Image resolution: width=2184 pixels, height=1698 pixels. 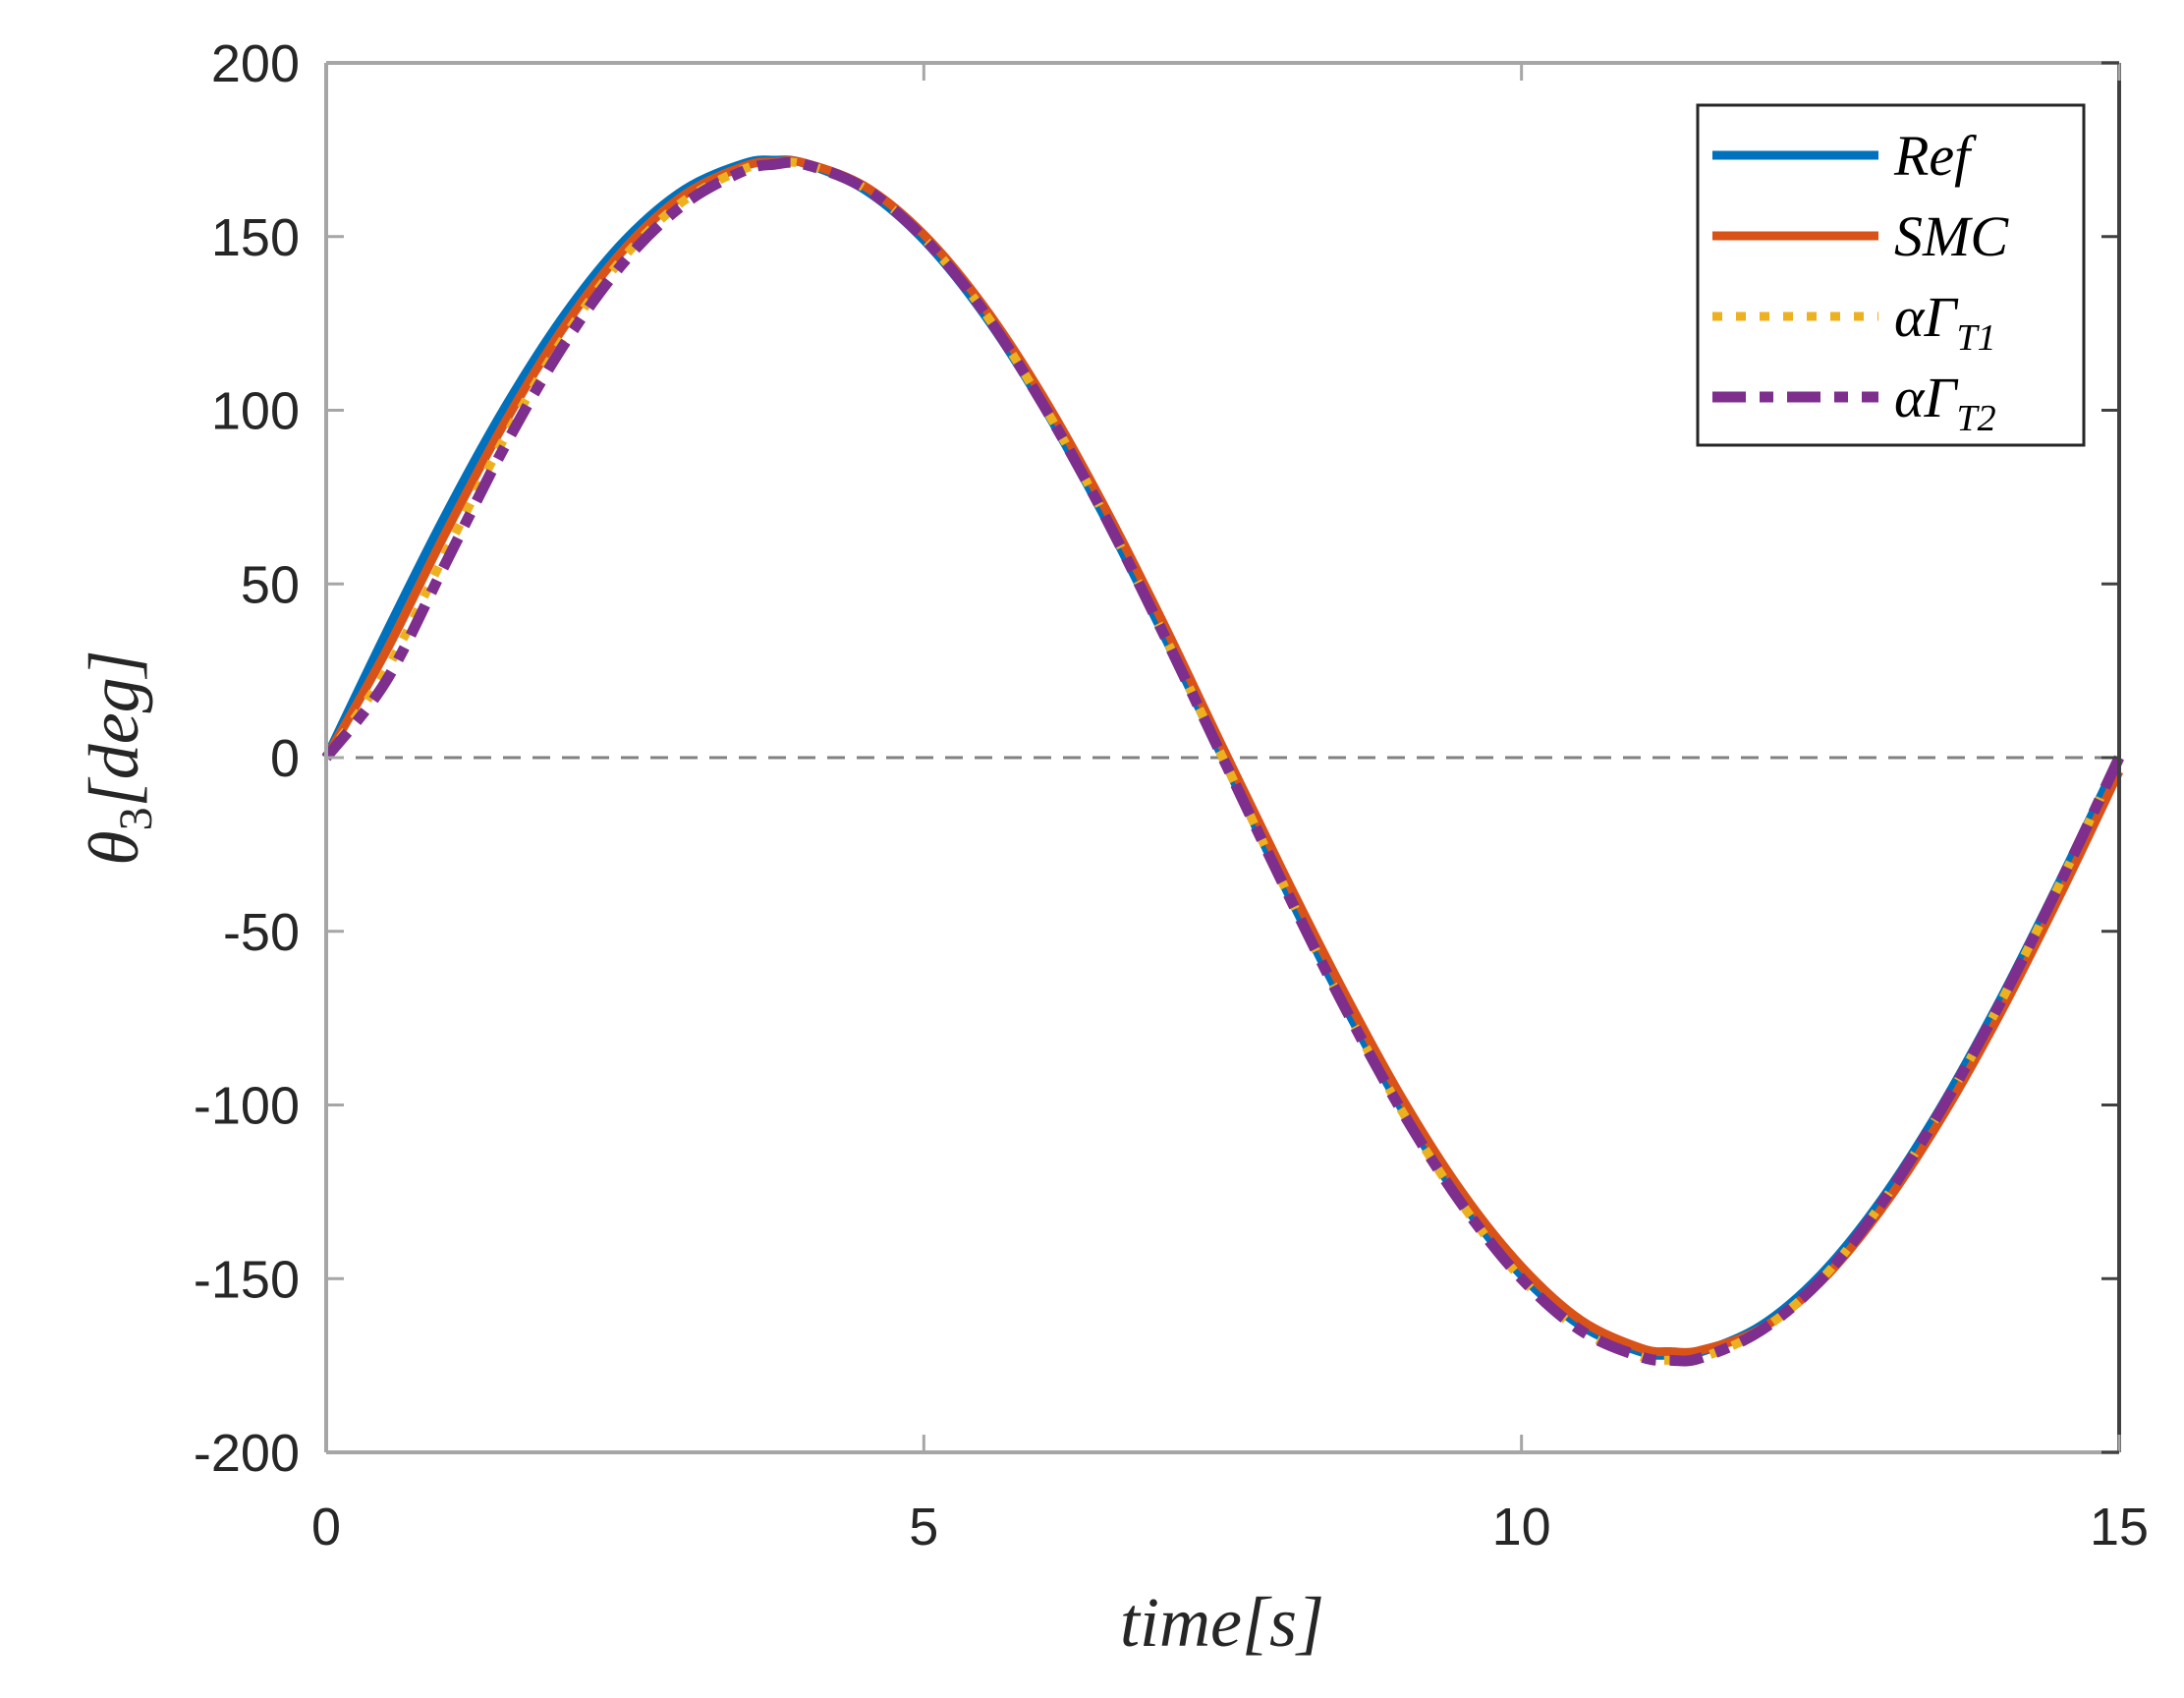 What do you see at coordinates (247, 1106) in the screenshot?
I see `y-tick-label: -100` at bounding box center [247, 1106].